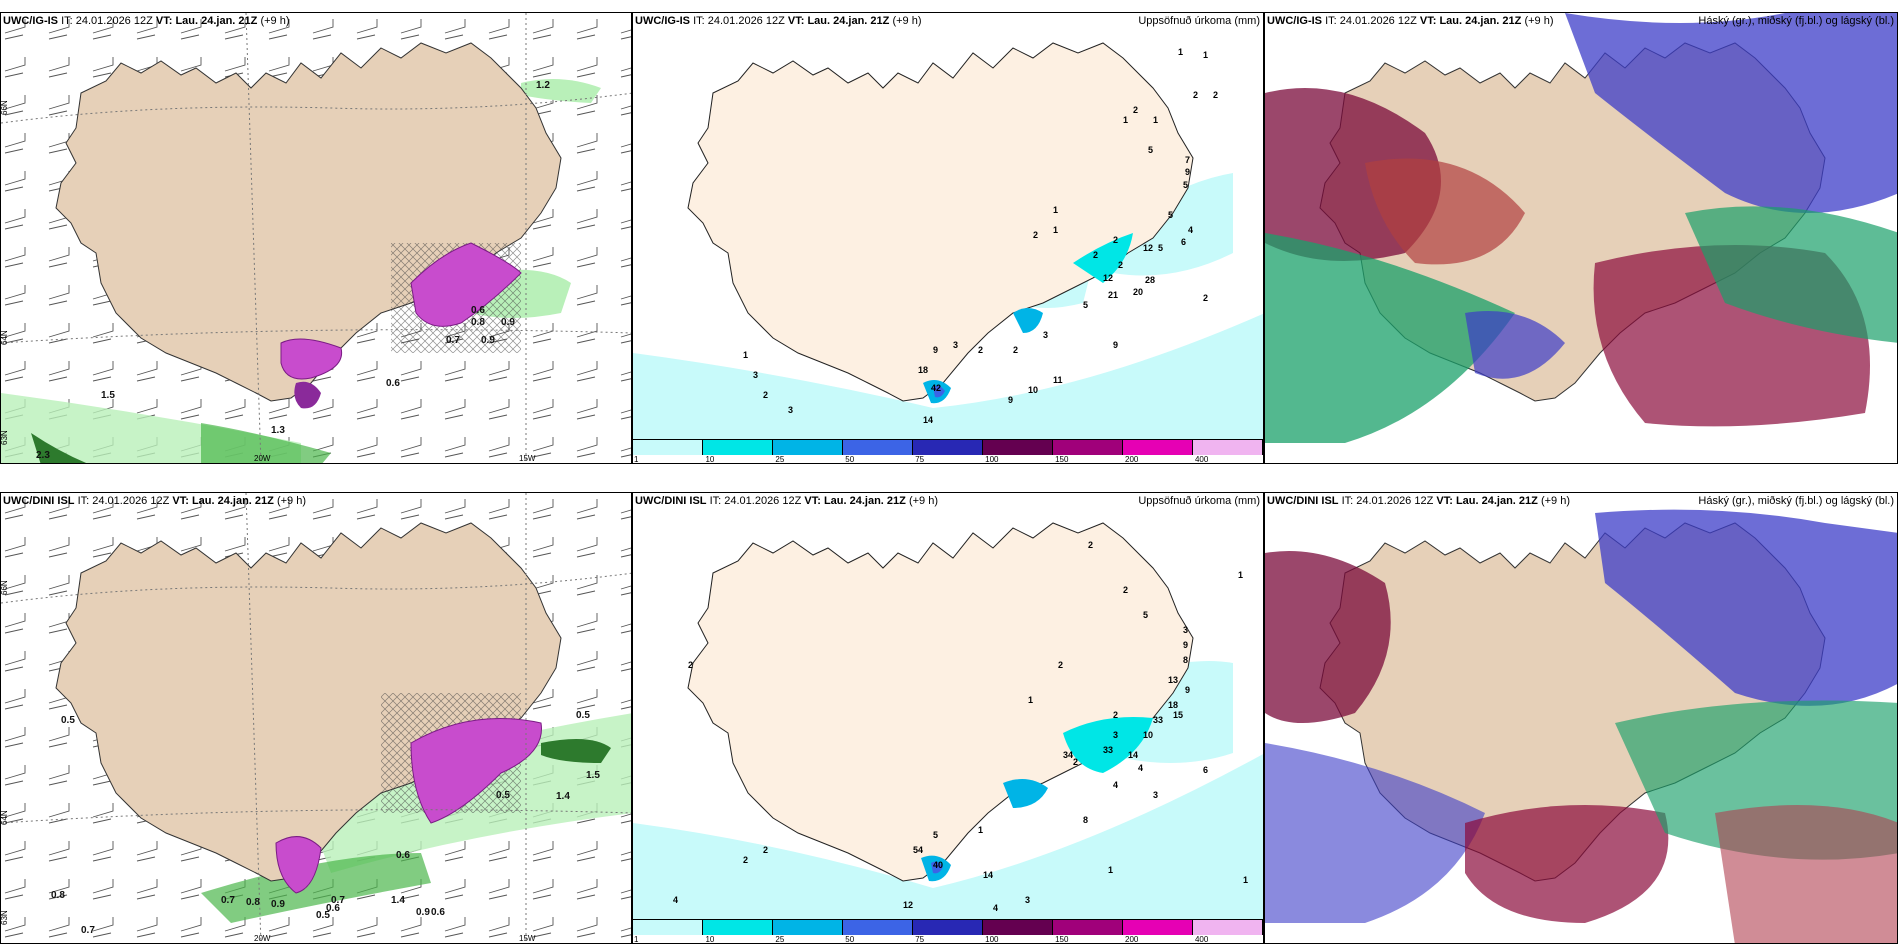 This screenshot has height=950, width=1900. What do you see at coordinates (1028, 320) in the screenshot?
I see `precip-core-south` at bounding box center [1028, 320].